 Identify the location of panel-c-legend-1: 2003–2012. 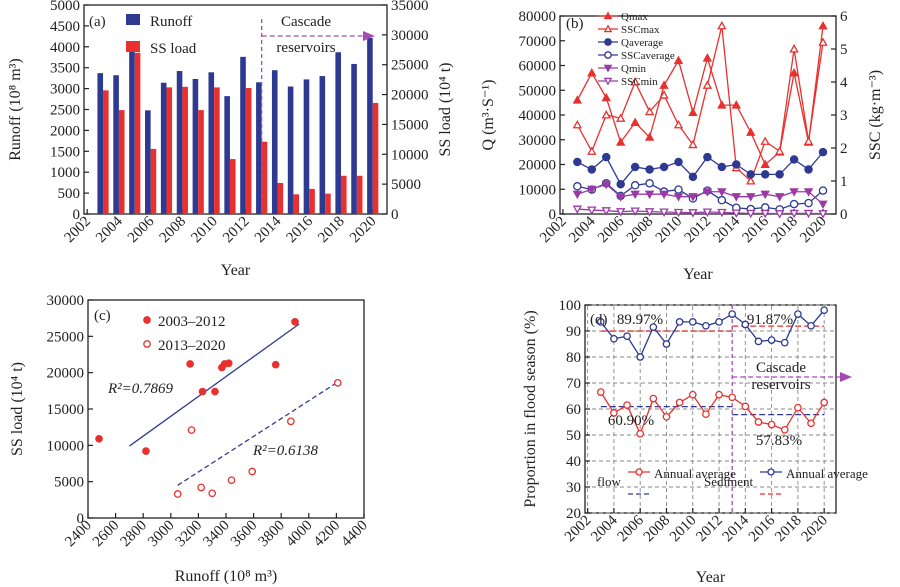
(192, 322).